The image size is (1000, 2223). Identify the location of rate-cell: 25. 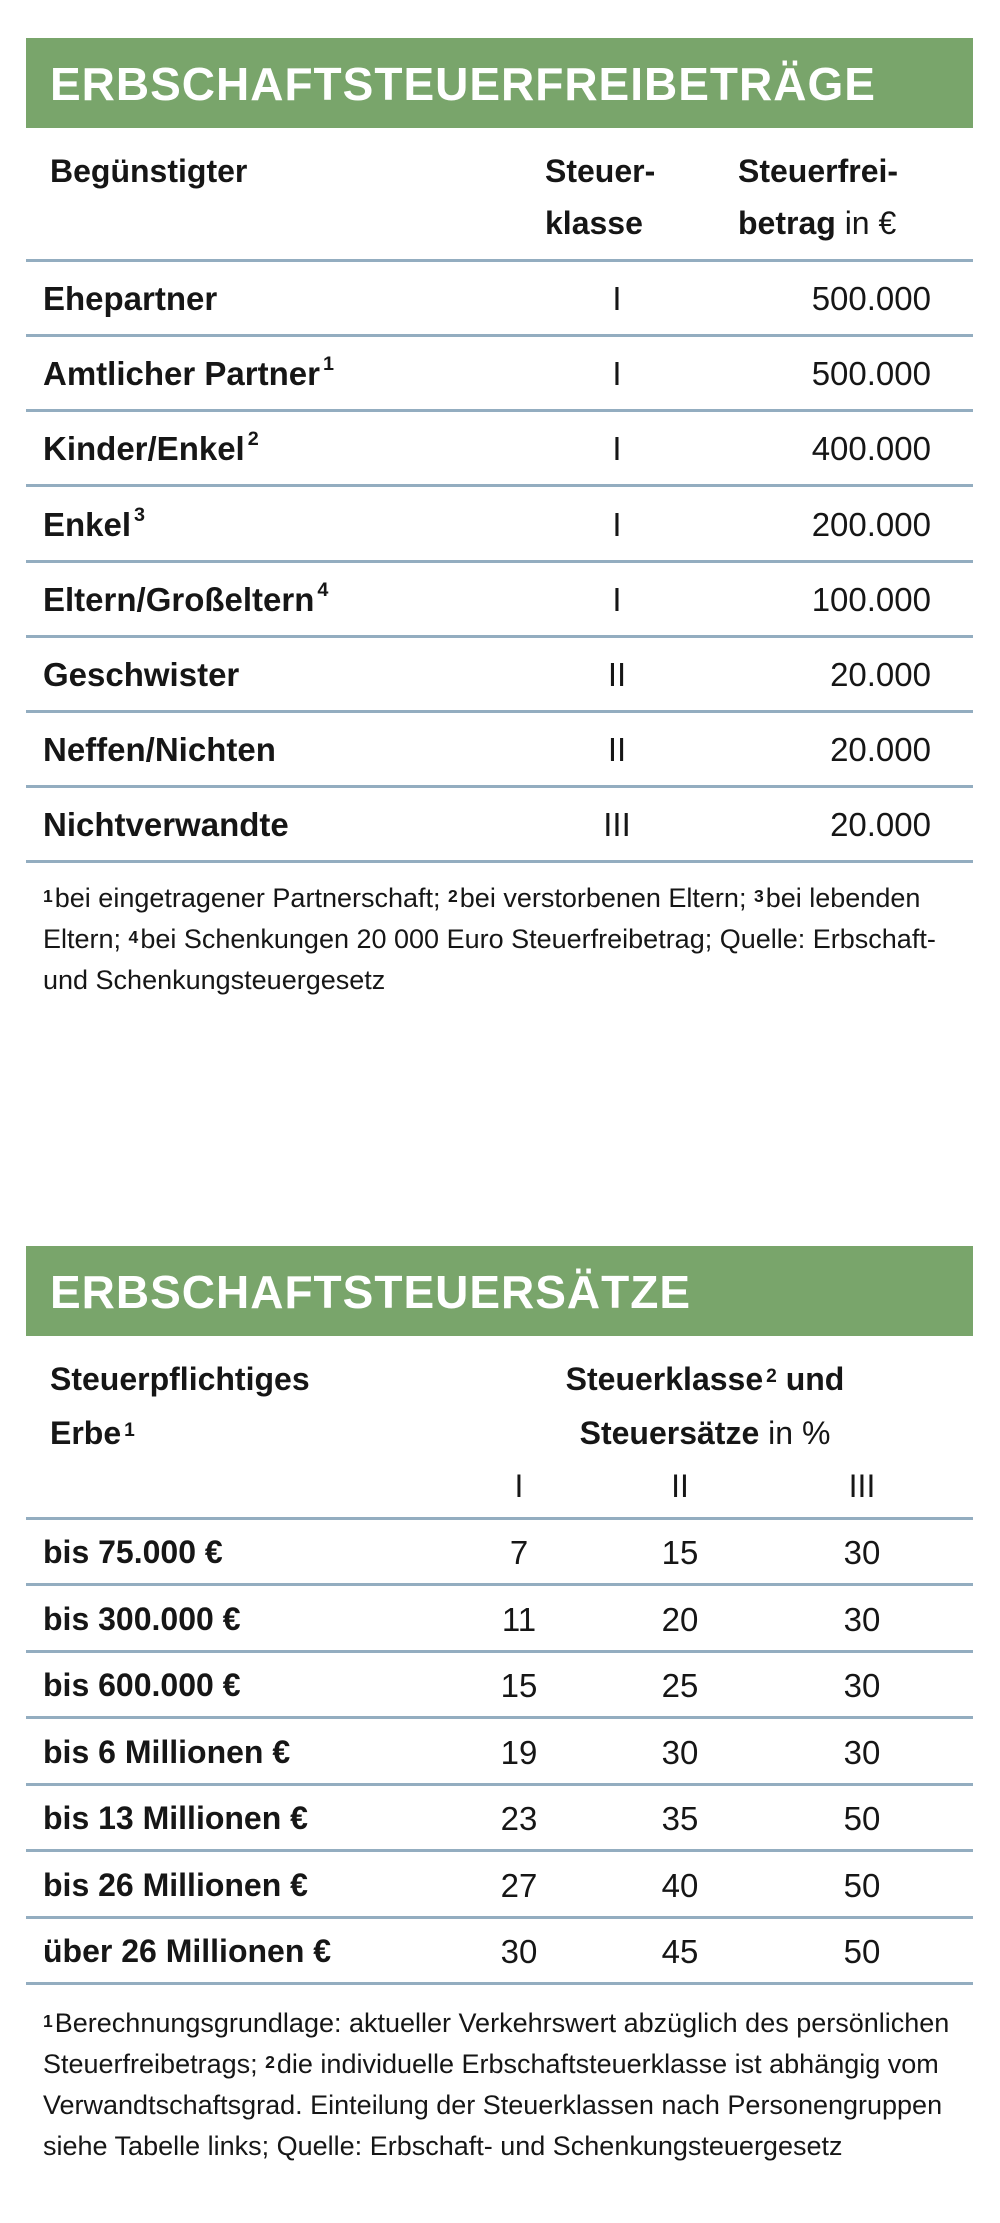
(680, 1685).